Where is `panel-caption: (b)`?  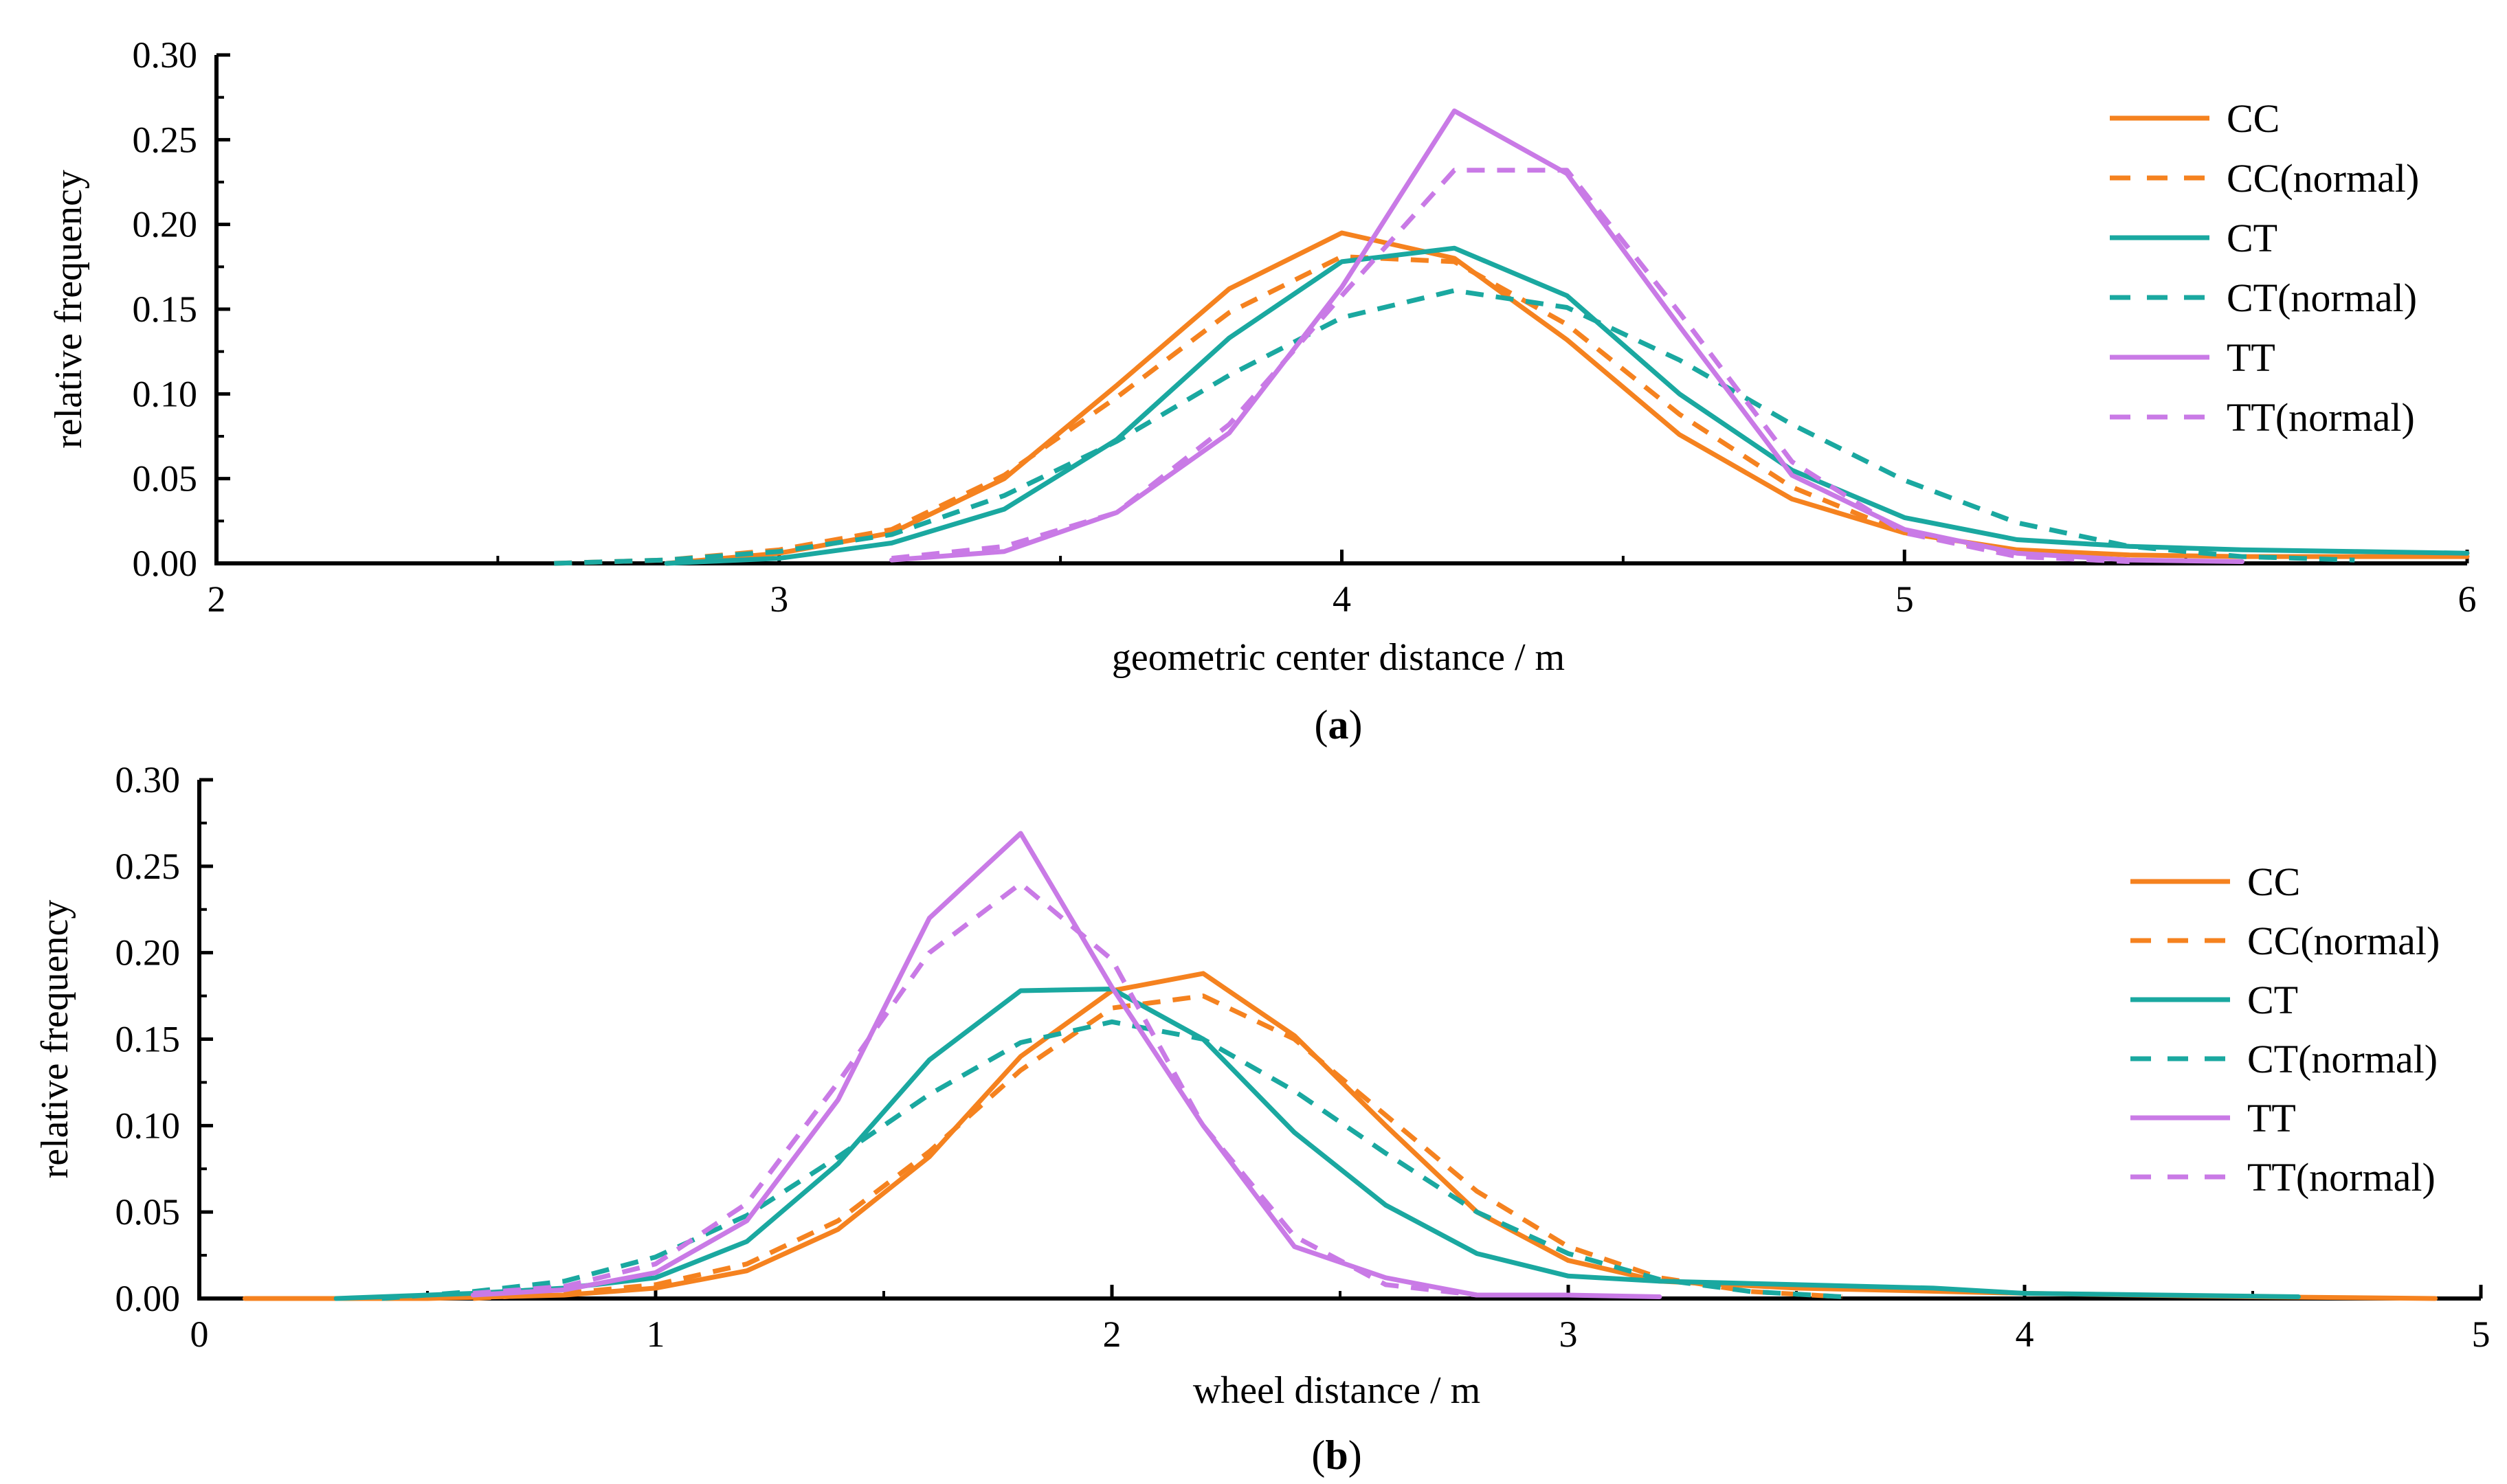
panel-caption: (b) is located at coordinates (1336, 1455).